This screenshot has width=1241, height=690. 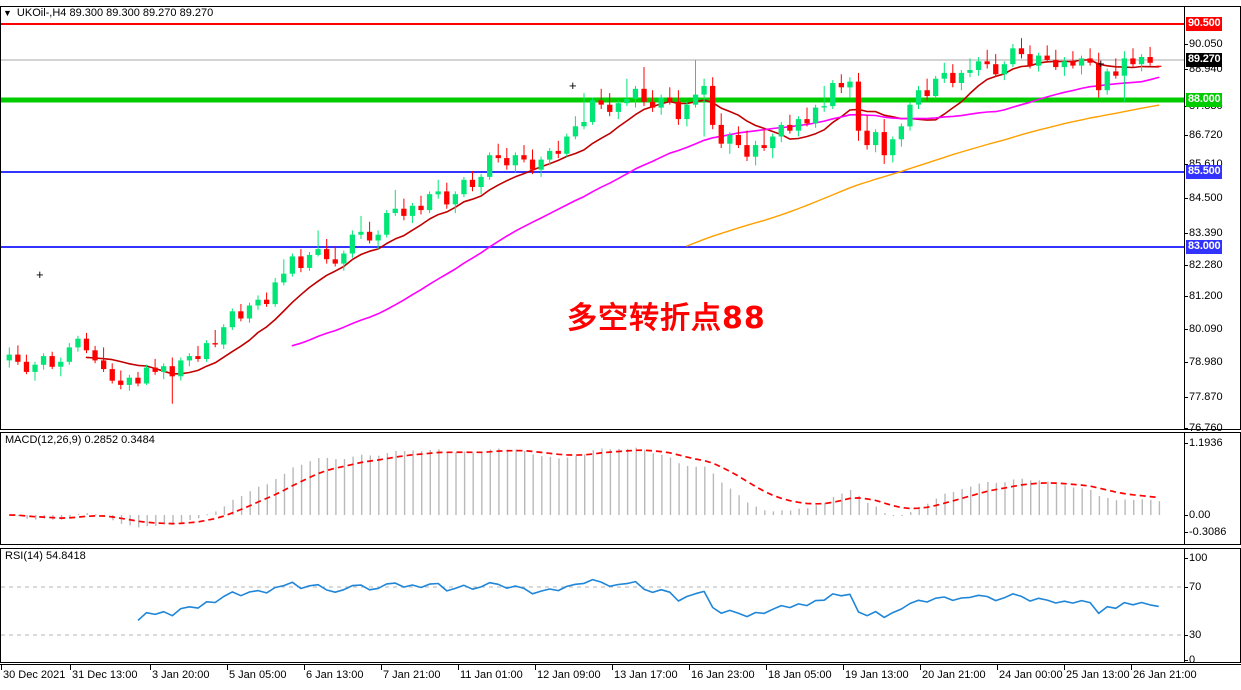 I want to click on quote-header: ▼ UKOil-,H4 89.300 89.300 89.270 89.270, so click(x=108, y=13).